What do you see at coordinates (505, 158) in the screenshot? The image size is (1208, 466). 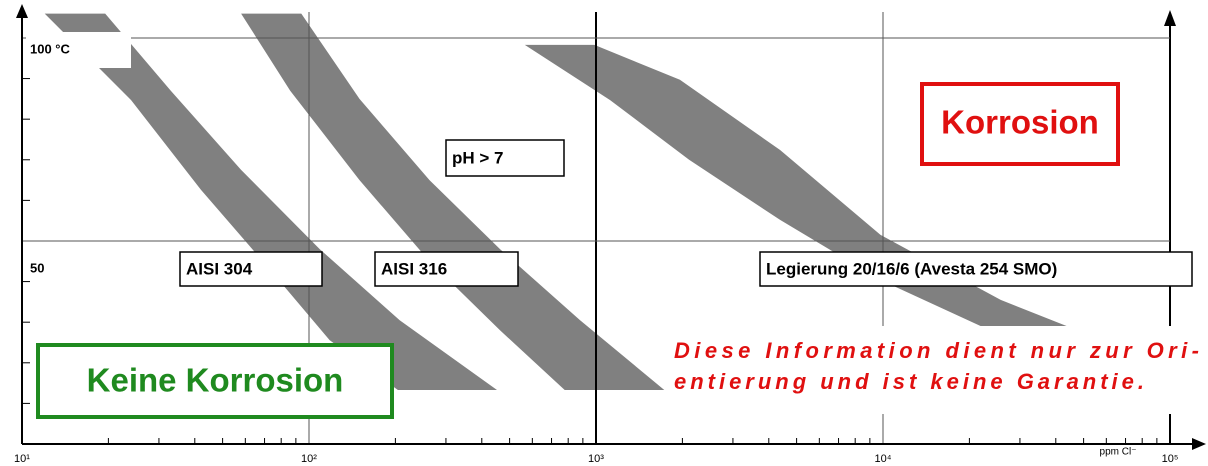 I see `ph-box` at bounding box center [505, 158].